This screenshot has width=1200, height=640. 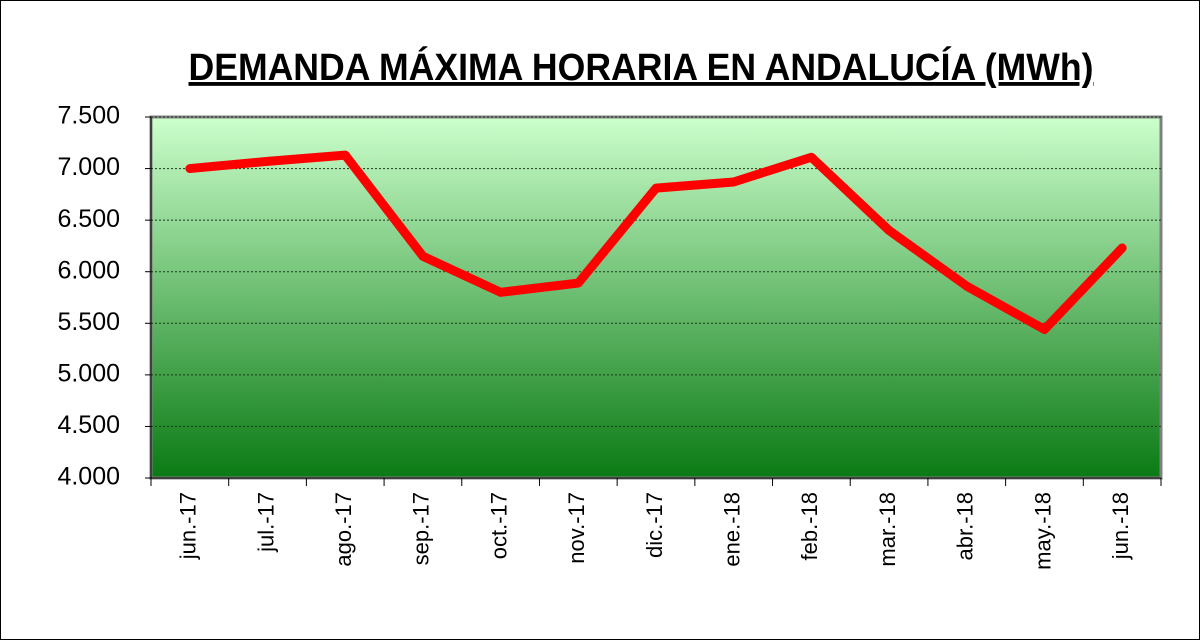 What do you see at coordinates (887, 529) in the screenshot?
I see `x-tick-label: mar.-18` at bounding box center [887, 529].